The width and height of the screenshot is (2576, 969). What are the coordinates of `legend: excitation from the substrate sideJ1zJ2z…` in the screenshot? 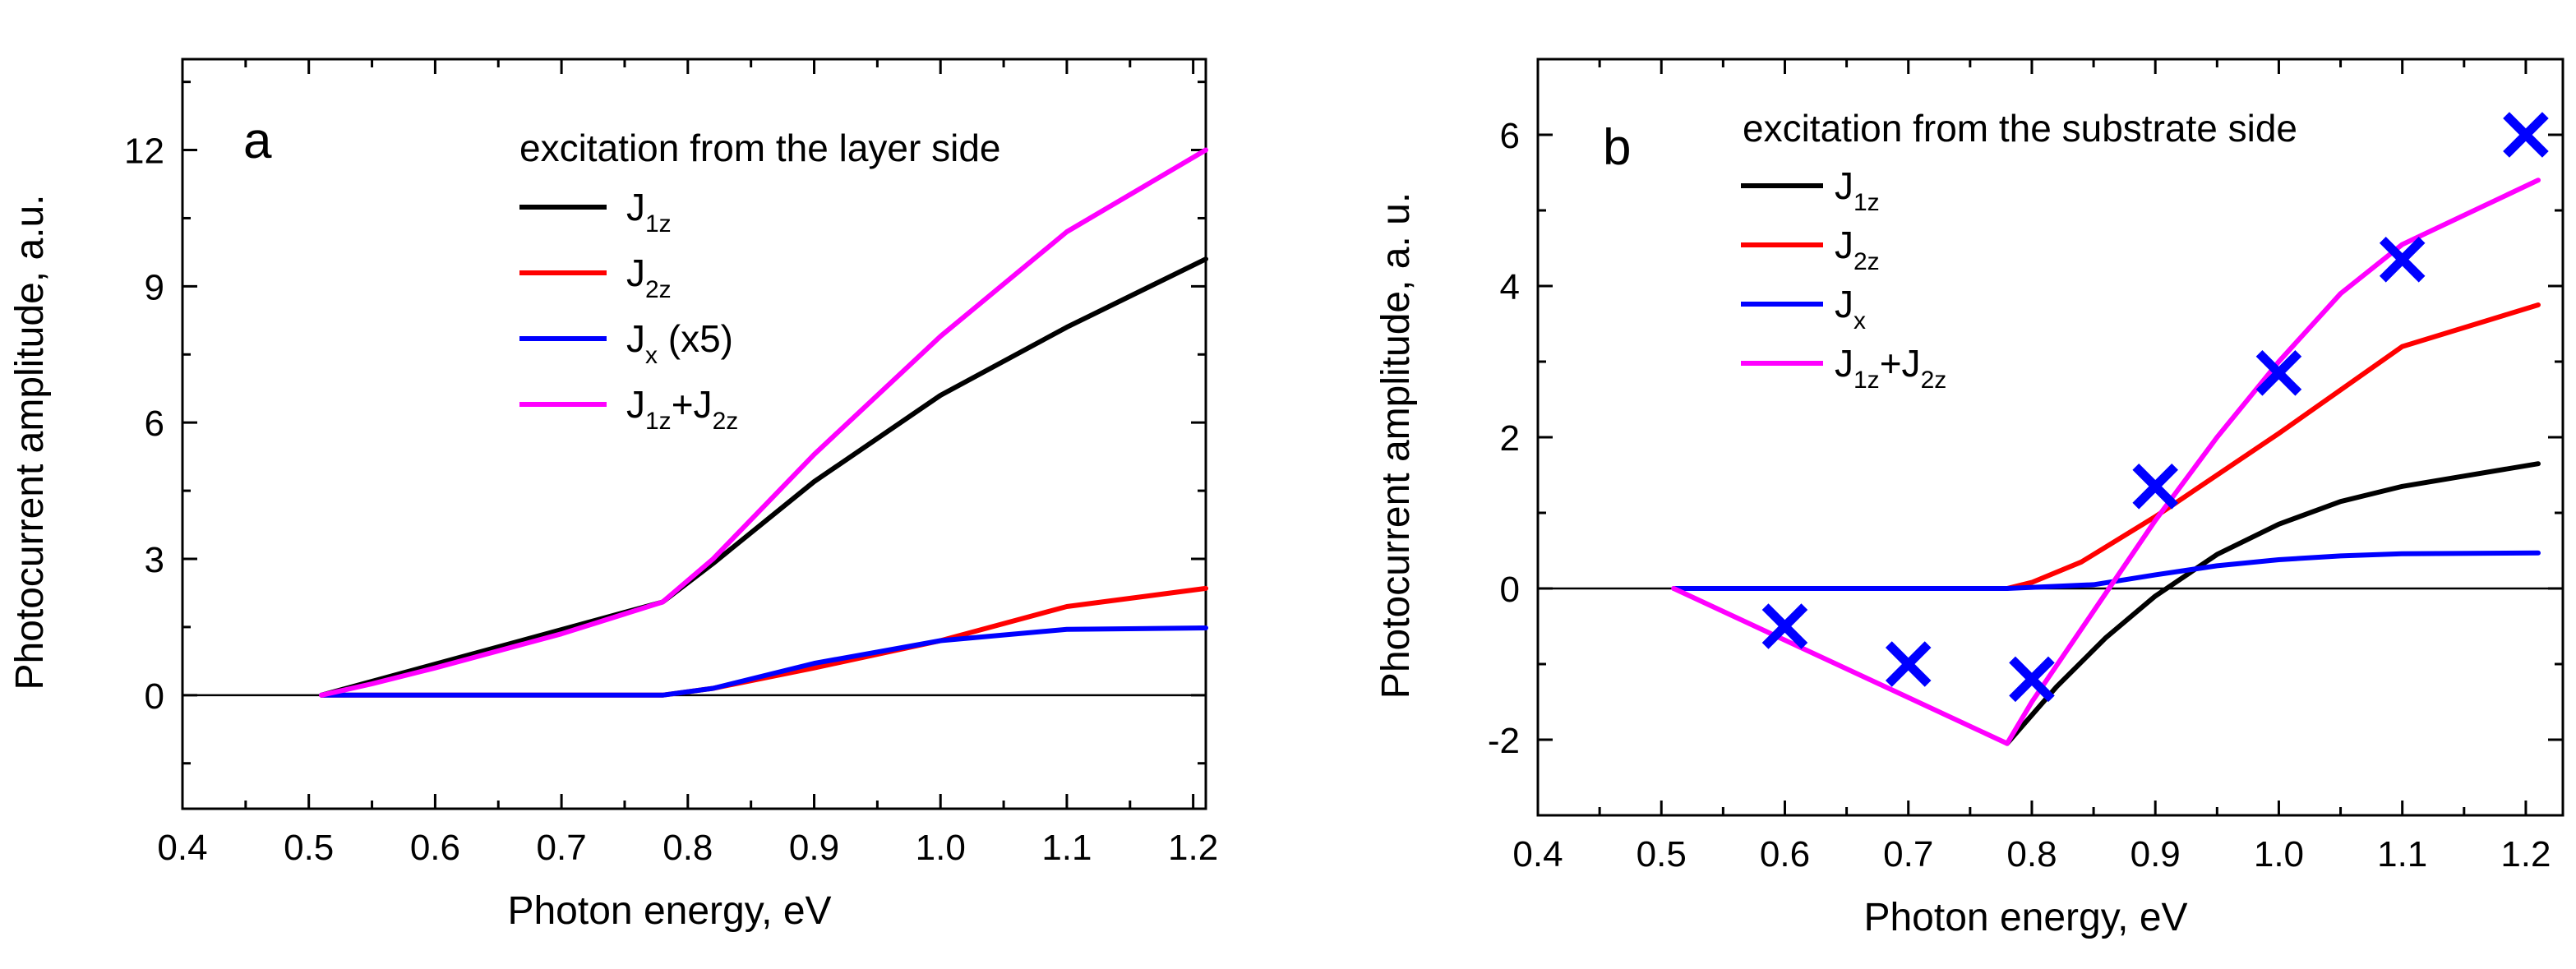 It's located at (2019, 251).